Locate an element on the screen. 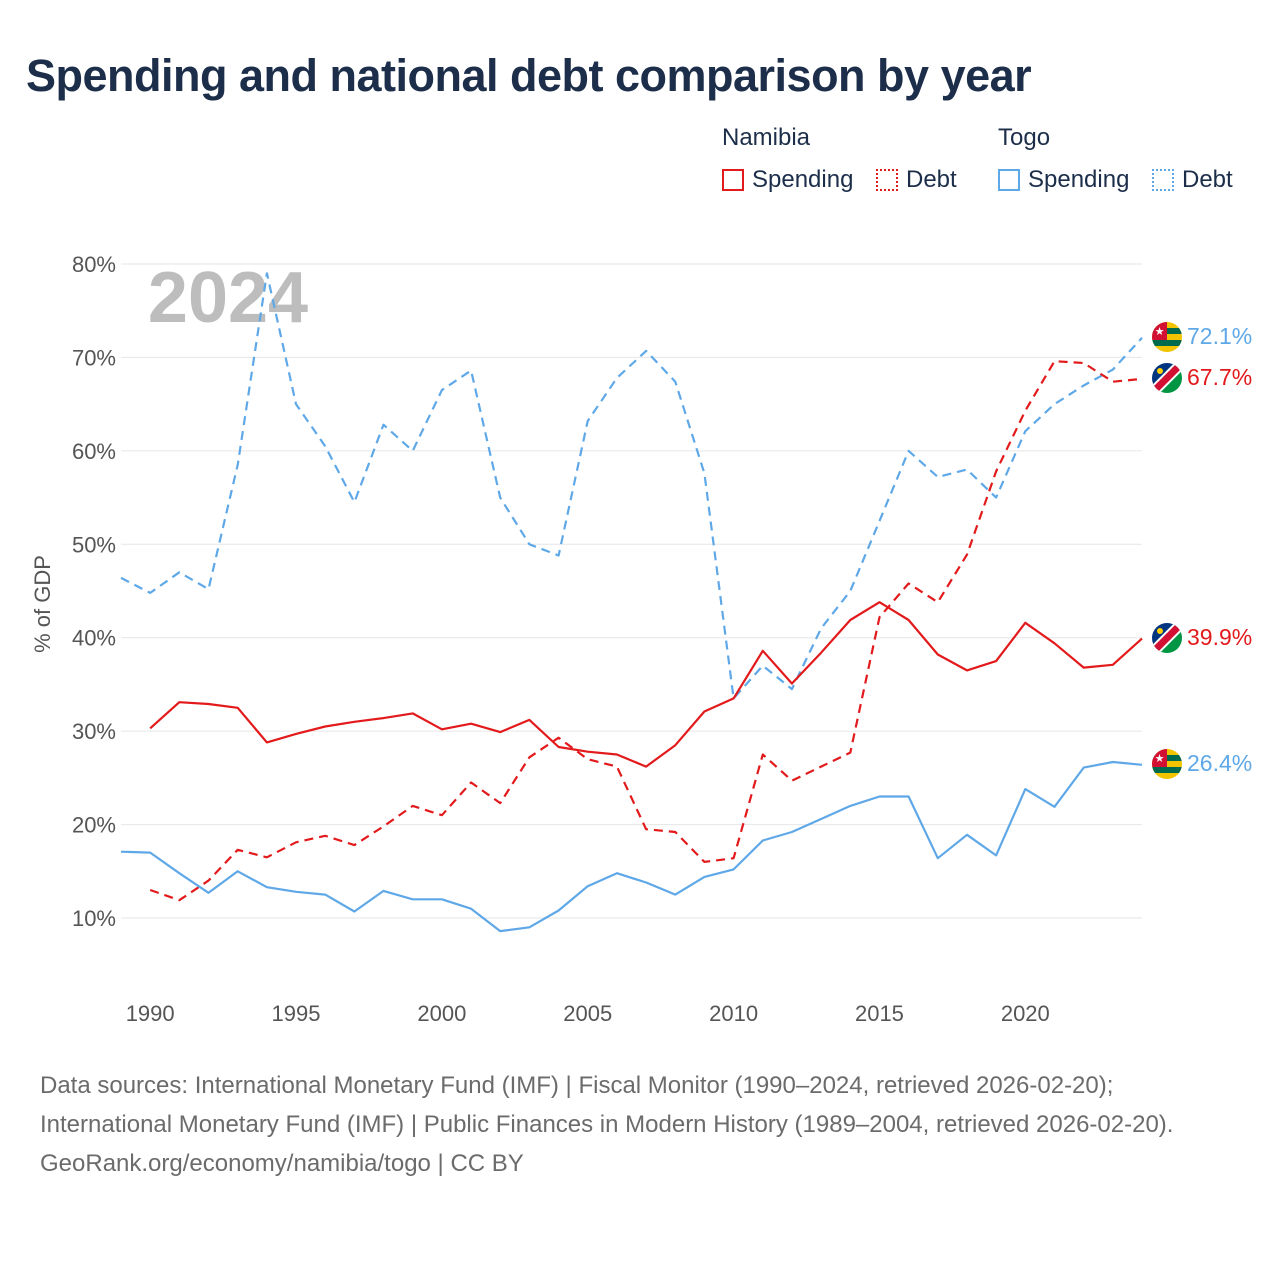  legend-namibia-spending: Spending is located at coordinates (787, 180).